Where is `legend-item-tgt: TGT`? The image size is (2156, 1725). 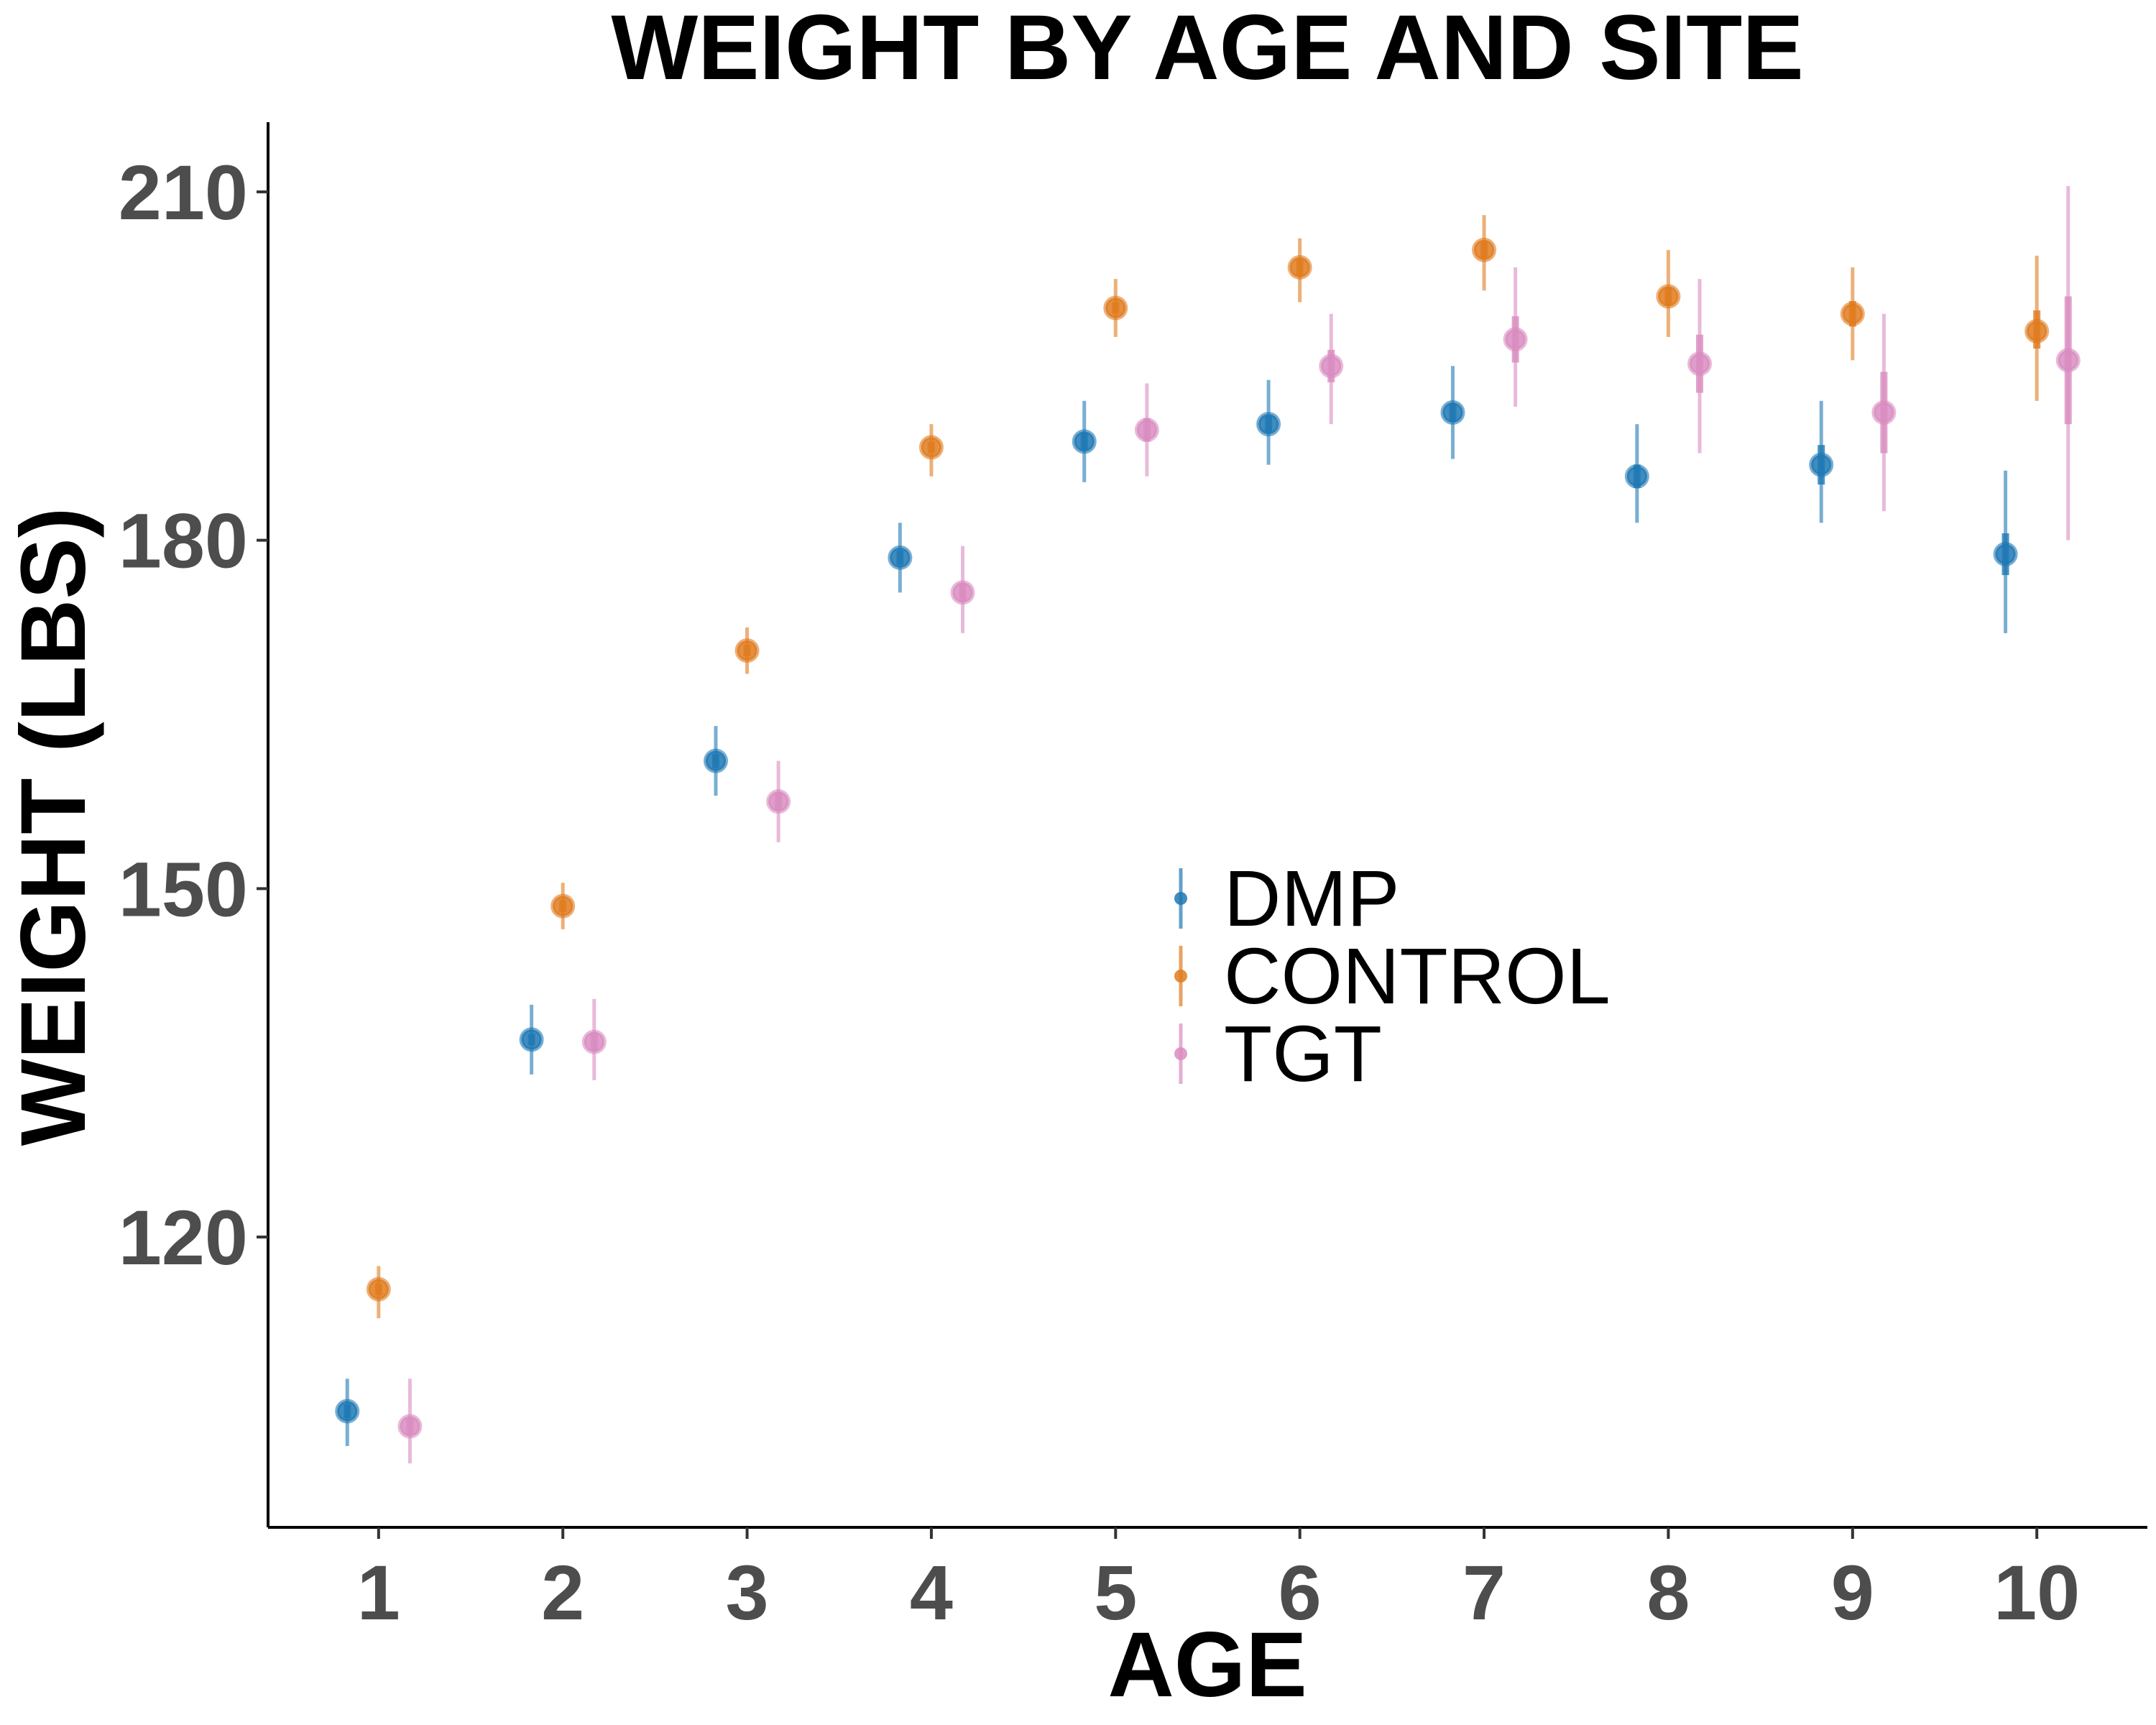 legend-item-tgt: TGT is located at coordinates (1278, 1054).